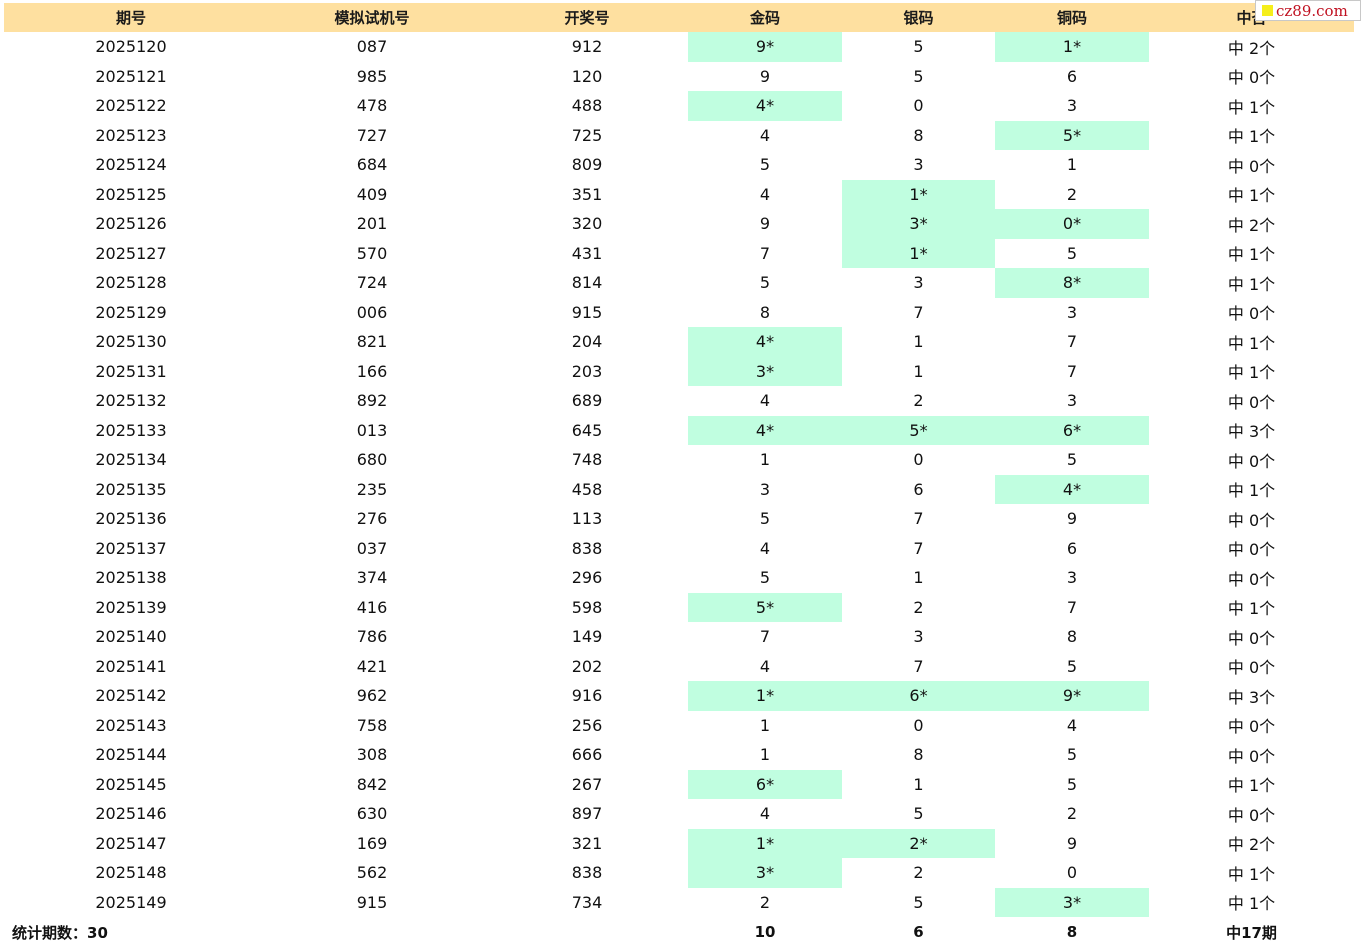  Describe the element at coordinates (1072, 489) in the screenshot. I see `bronze-code-cell: 4*` at that location.